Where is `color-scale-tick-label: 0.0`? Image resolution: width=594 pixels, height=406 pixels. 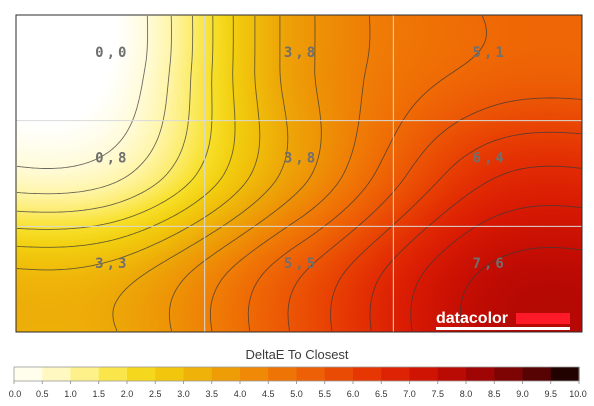
color-scale-tick-label: 0.0 is located at coordinates (15, 394).